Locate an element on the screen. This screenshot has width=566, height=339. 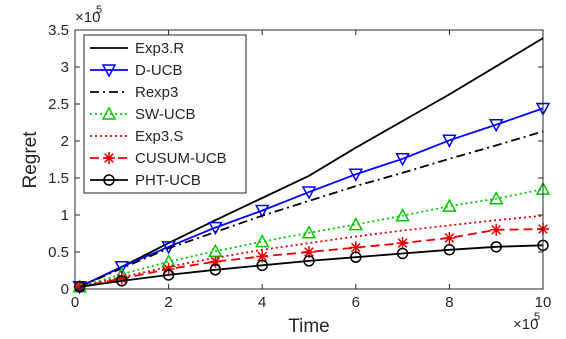
y-tick-label: 1.5 is located at coordinates (58, 178).